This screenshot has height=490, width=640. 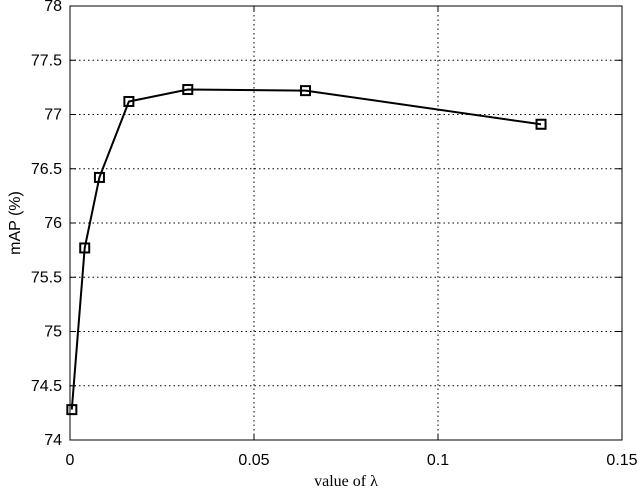 What do you see at coordinates (53, 223) in the screenshot?
I see `y-tick-label: 76` at bounding box center [53, 223].